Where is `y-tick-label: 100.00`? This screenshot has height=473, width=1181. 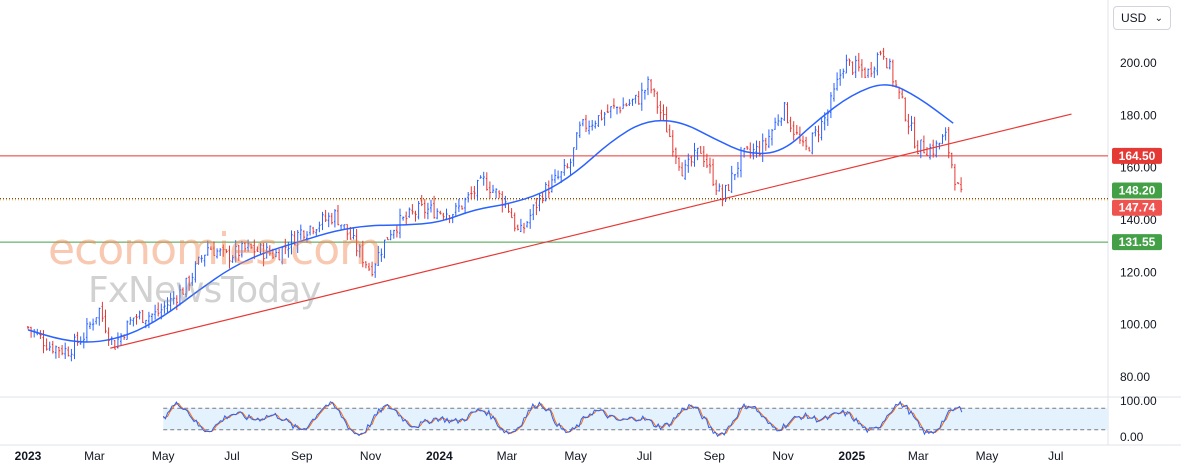 y-tick-label: 100.00 is located at coordinates (1138, 325).